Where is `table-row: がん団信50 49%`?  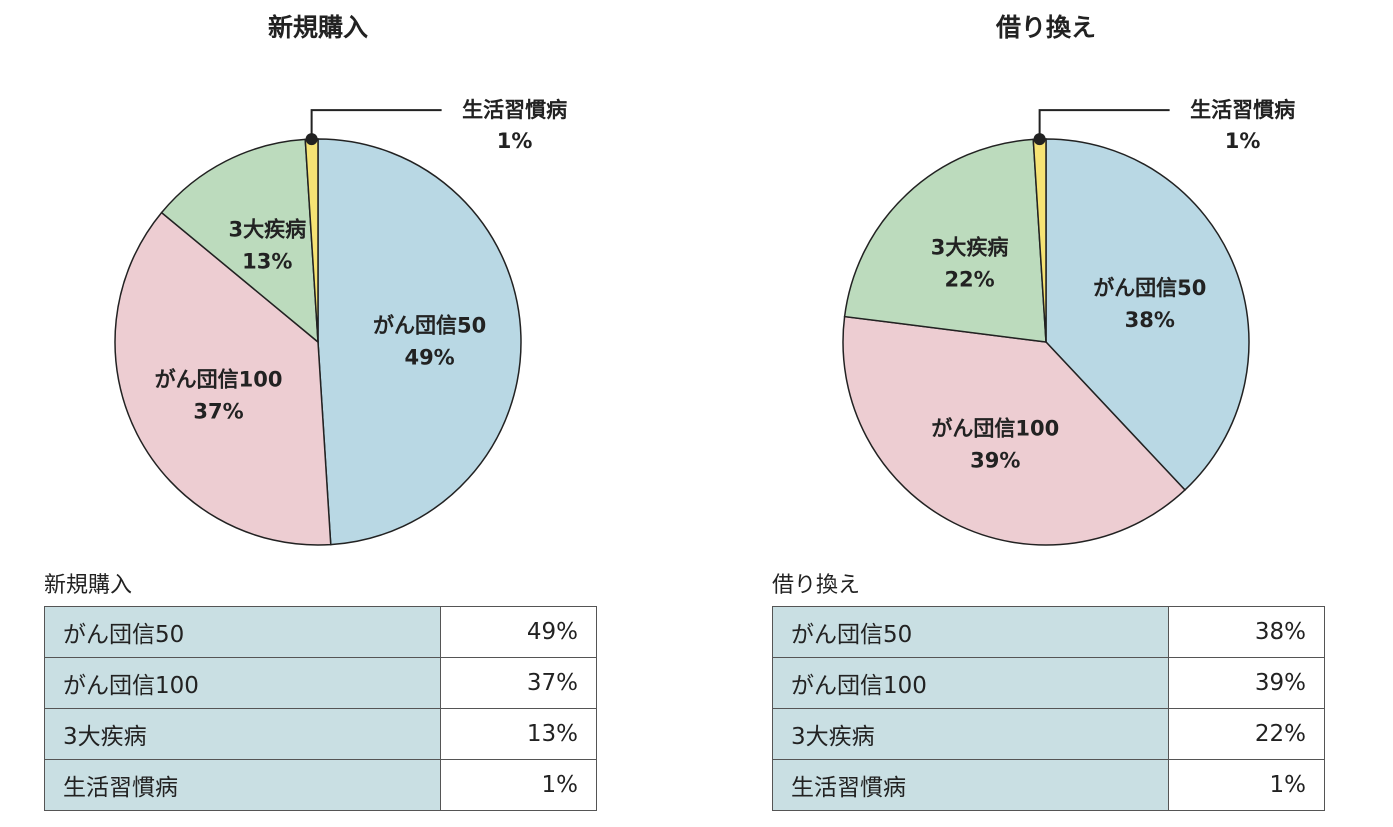
table-row: がん団信50 49% is located at coordinates (320, 632).